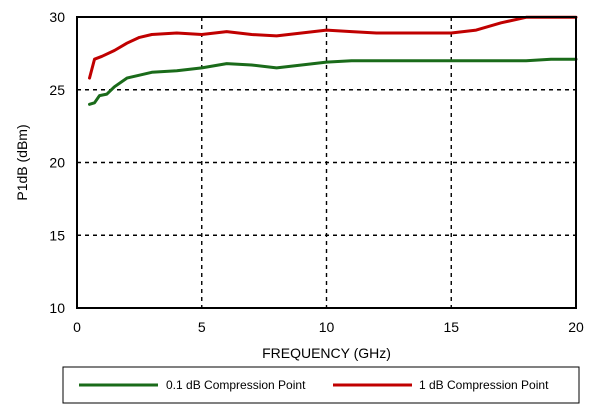 The width and height of the screenshot is (601, 409). What do you see at coordinates (236, 385) in the screenshot?
I see `legend-label-01db: 0.1 dB Compression Point` at bounding box center [236, 385].